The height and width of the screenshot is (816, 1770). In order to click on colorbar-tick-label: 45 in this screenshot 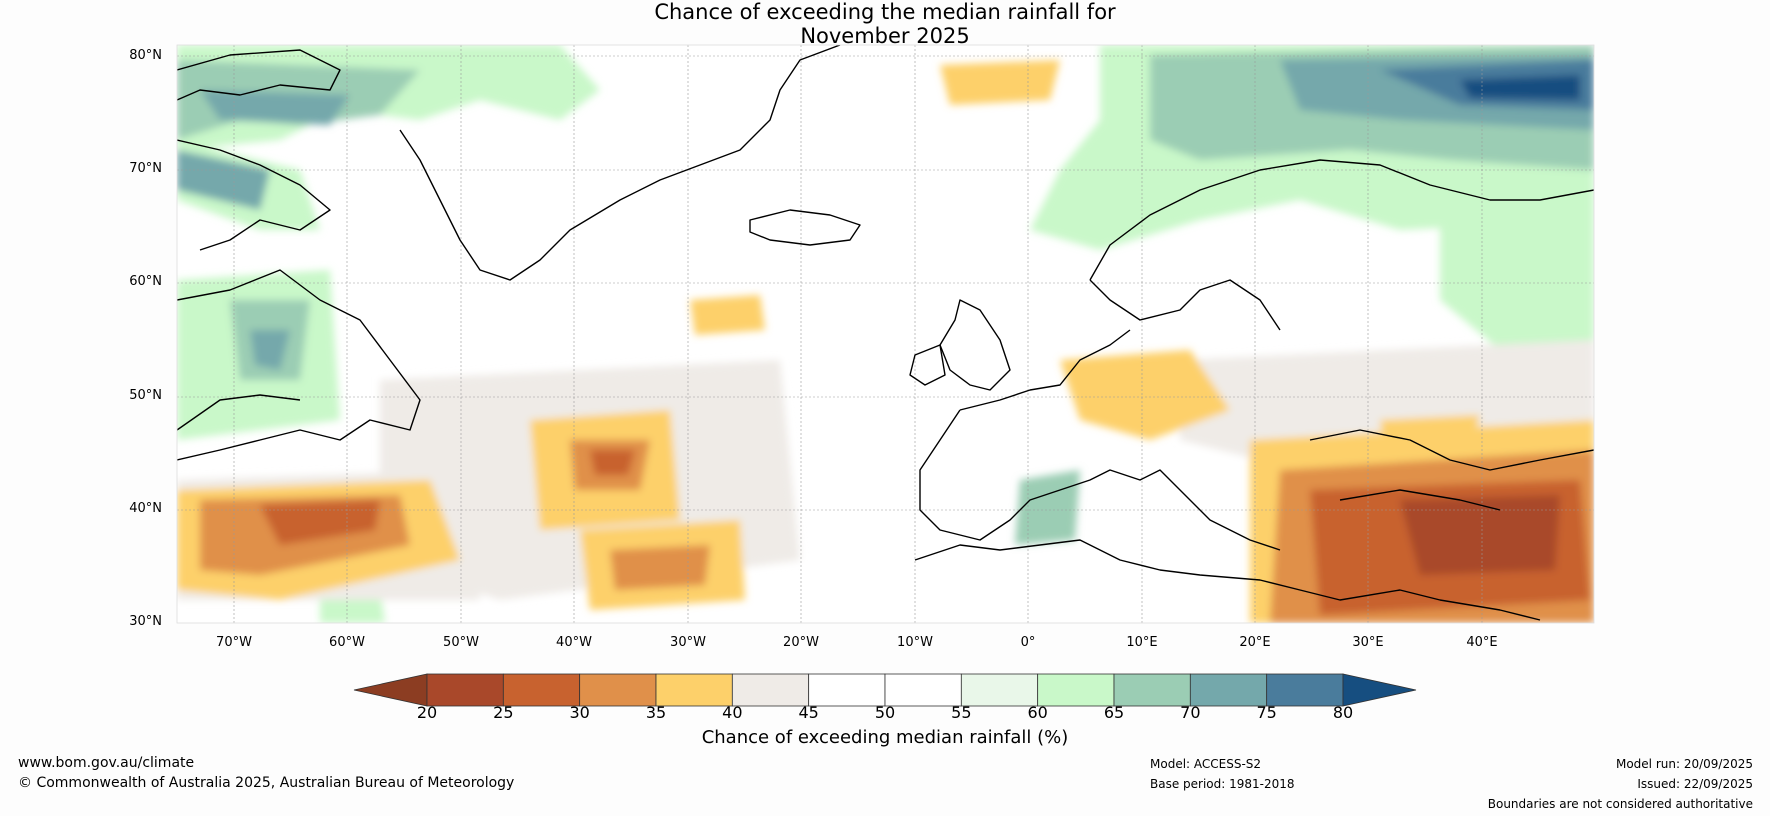, I will do `click(808, 712)`.